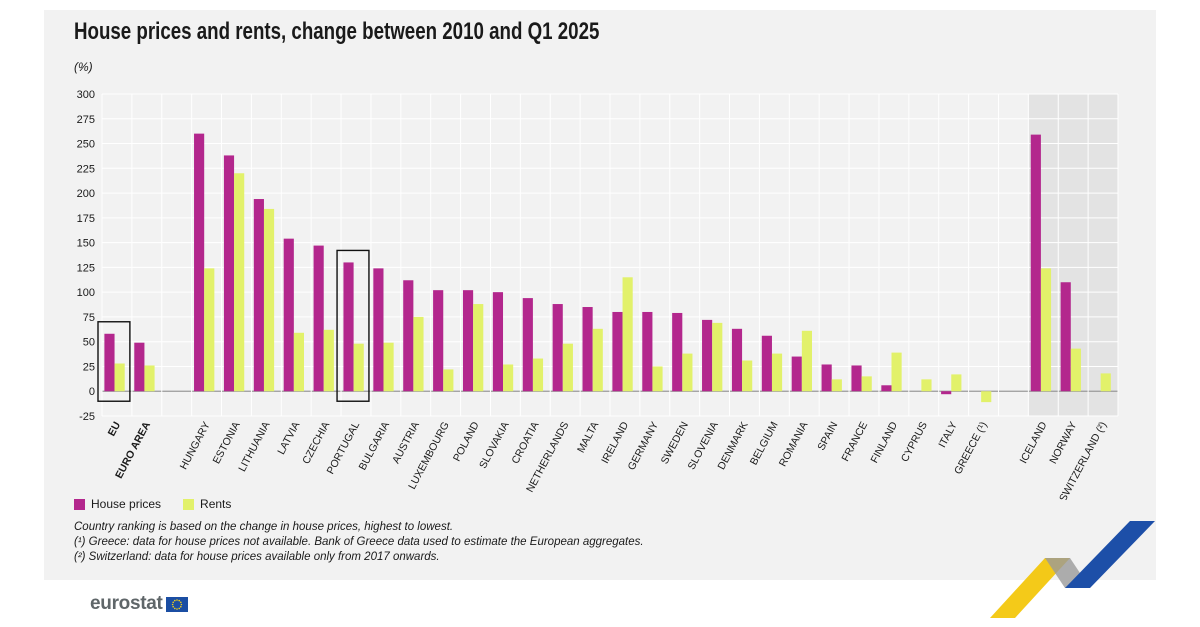 The height and width of the screenshot is (627, 1200). Describe the element at coordinates (884, 442) in the screenshot. I see `x-tick-label: FINLAND` at that location.